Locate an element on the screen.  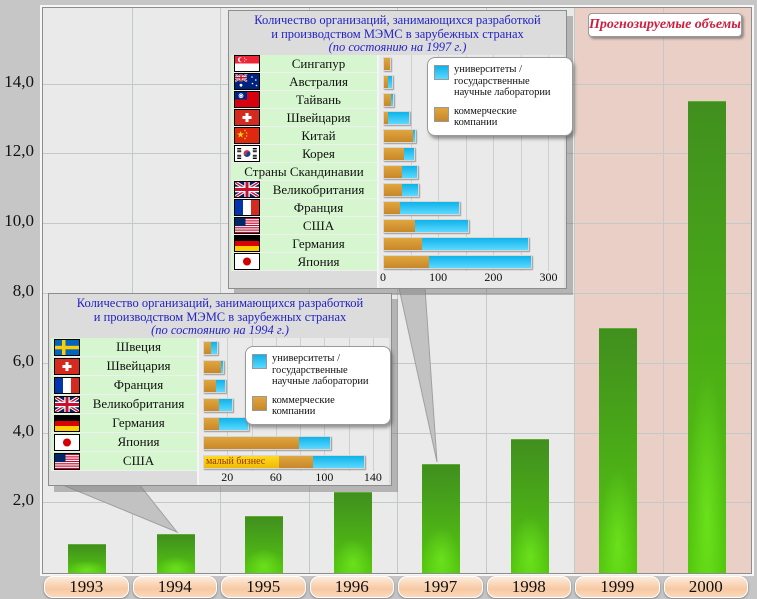
year-button-2000: 2000 is located at coordinates (705, 587).